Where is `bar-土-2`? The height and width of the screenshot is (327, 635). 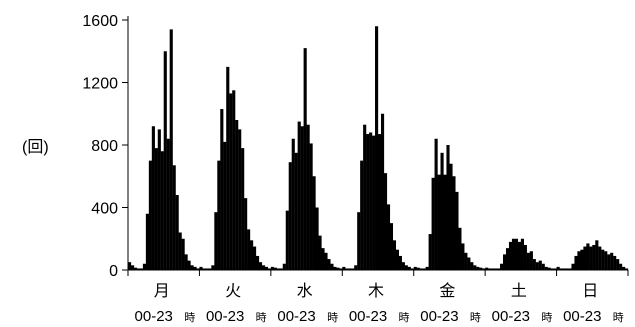 bar-土-2 is located at coordinates (493, 269).